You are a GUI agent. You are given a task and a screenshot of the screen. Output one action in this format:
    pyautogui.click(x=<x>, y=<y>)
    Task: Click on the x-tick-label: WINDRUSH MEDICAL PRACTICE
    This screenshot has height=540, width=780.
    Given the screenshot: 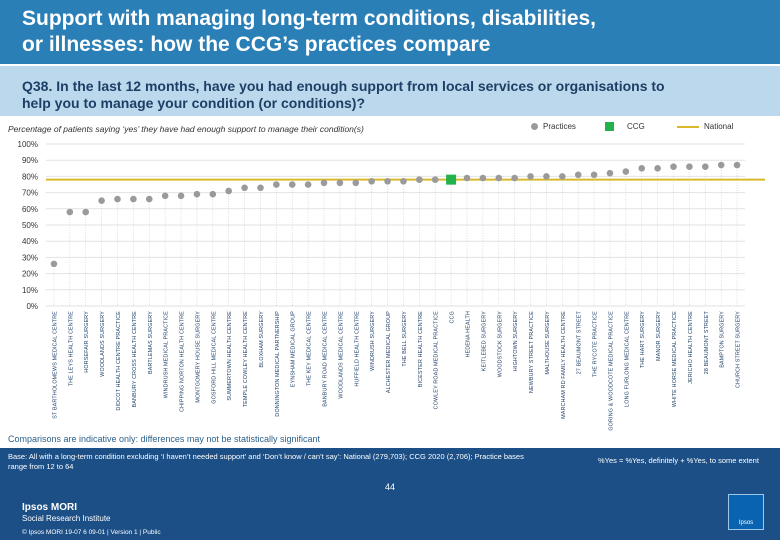 What is the action you would take?
    pyautogui.click(x=167, y=354)
    